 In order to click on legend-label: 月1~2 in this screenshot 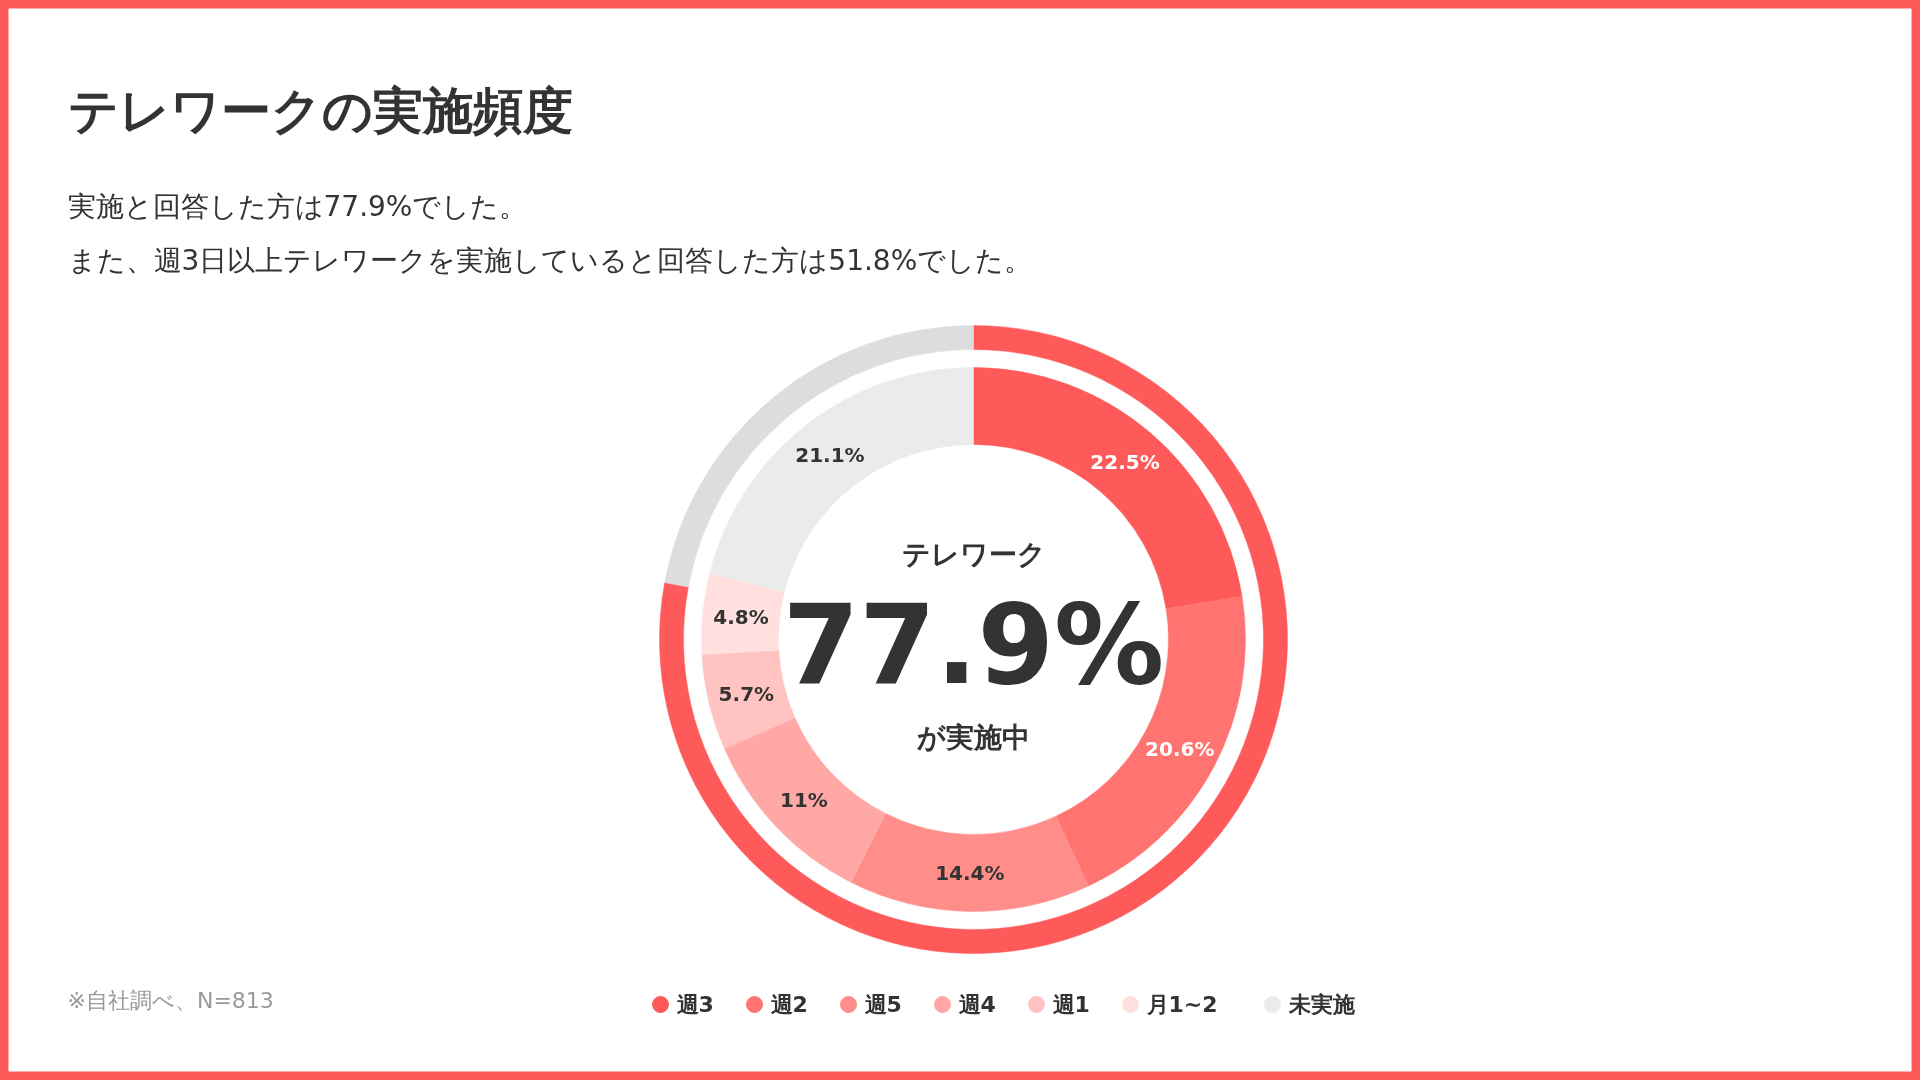, I will do `click(1181, 1004)`.